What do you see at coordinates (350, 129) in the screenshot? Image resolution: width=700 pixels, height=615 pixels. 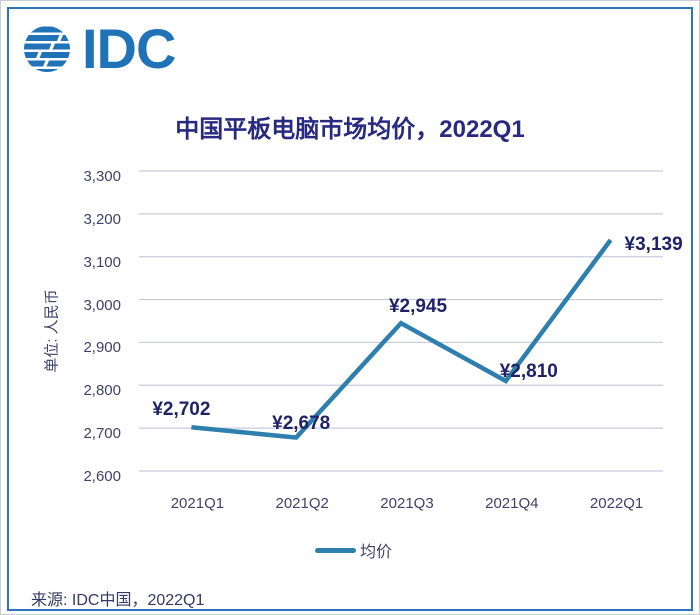 I see `chart-title: 中国平板电脑市场均价，2022Q1` at bounding box center [350, 129].